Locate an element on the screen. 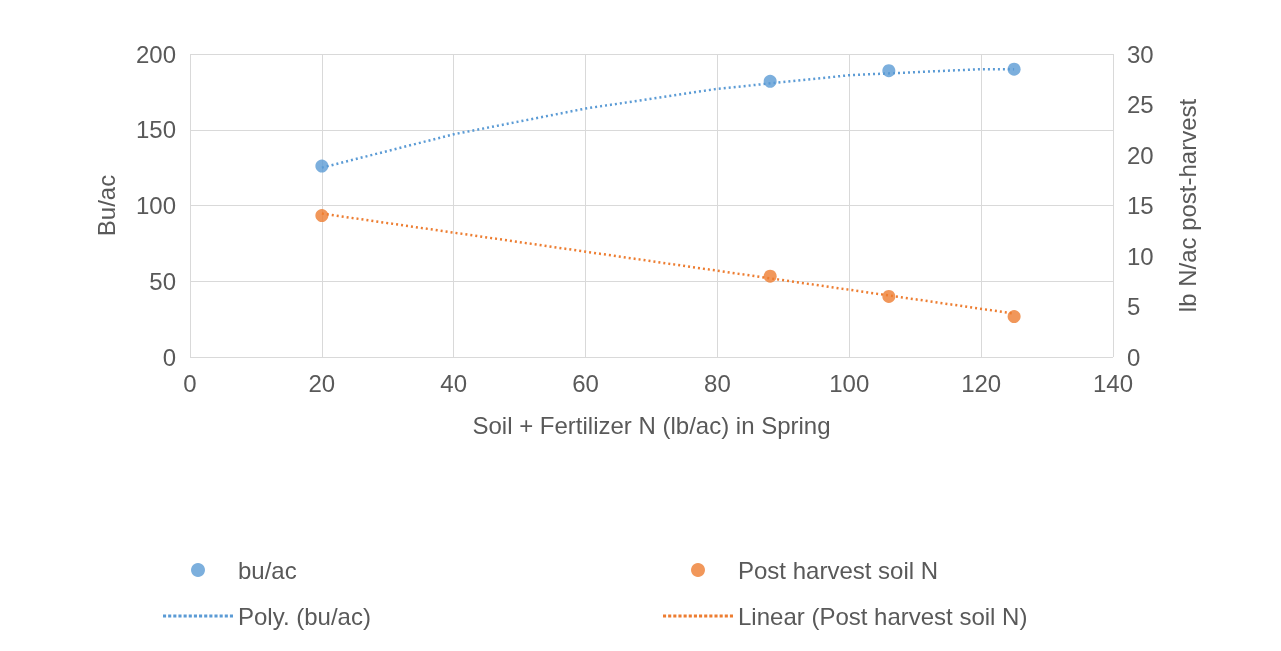 Image resolution: width=1281 pixels, height=651 pixels. x-tick-label: 0 is located at coordinates (190, 383).